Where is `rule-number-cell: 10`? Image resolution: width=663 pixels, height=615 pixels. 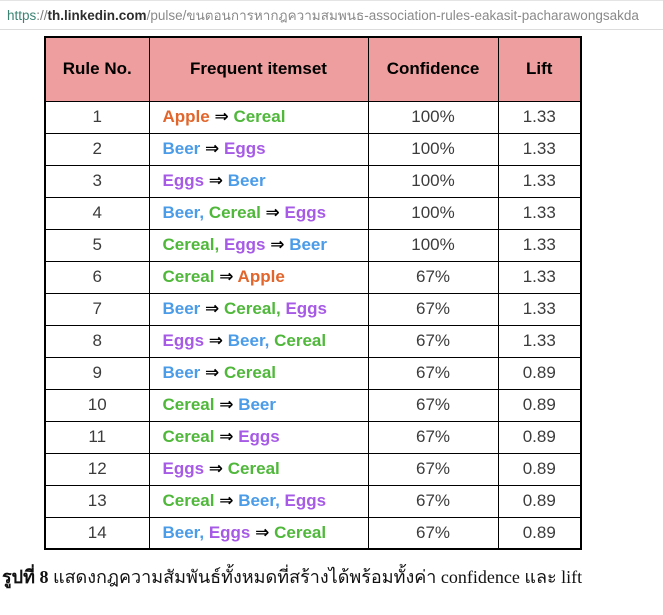
rule-number-cell: 10 is located at coordinates (97, 405).